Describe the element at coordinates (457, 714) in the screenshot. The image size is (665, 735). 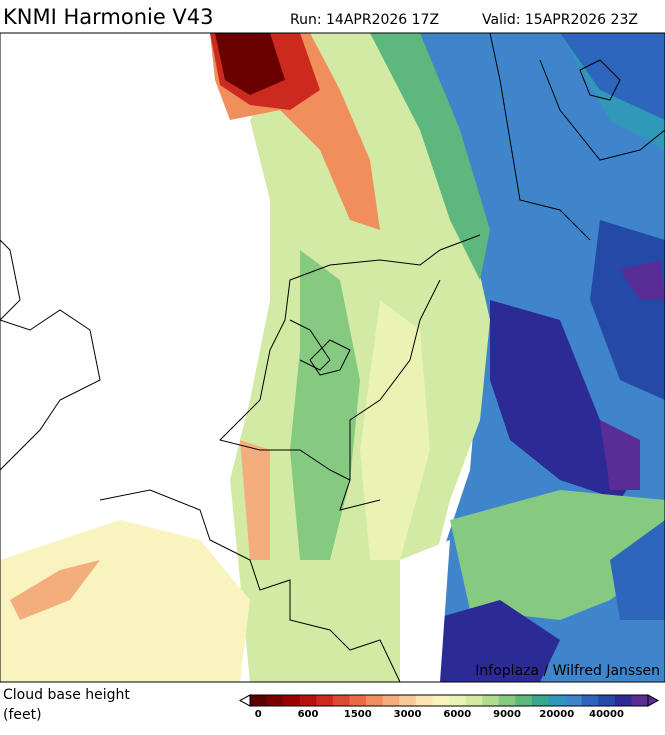
I see `colorbar-tick-label: 6000` at that location.